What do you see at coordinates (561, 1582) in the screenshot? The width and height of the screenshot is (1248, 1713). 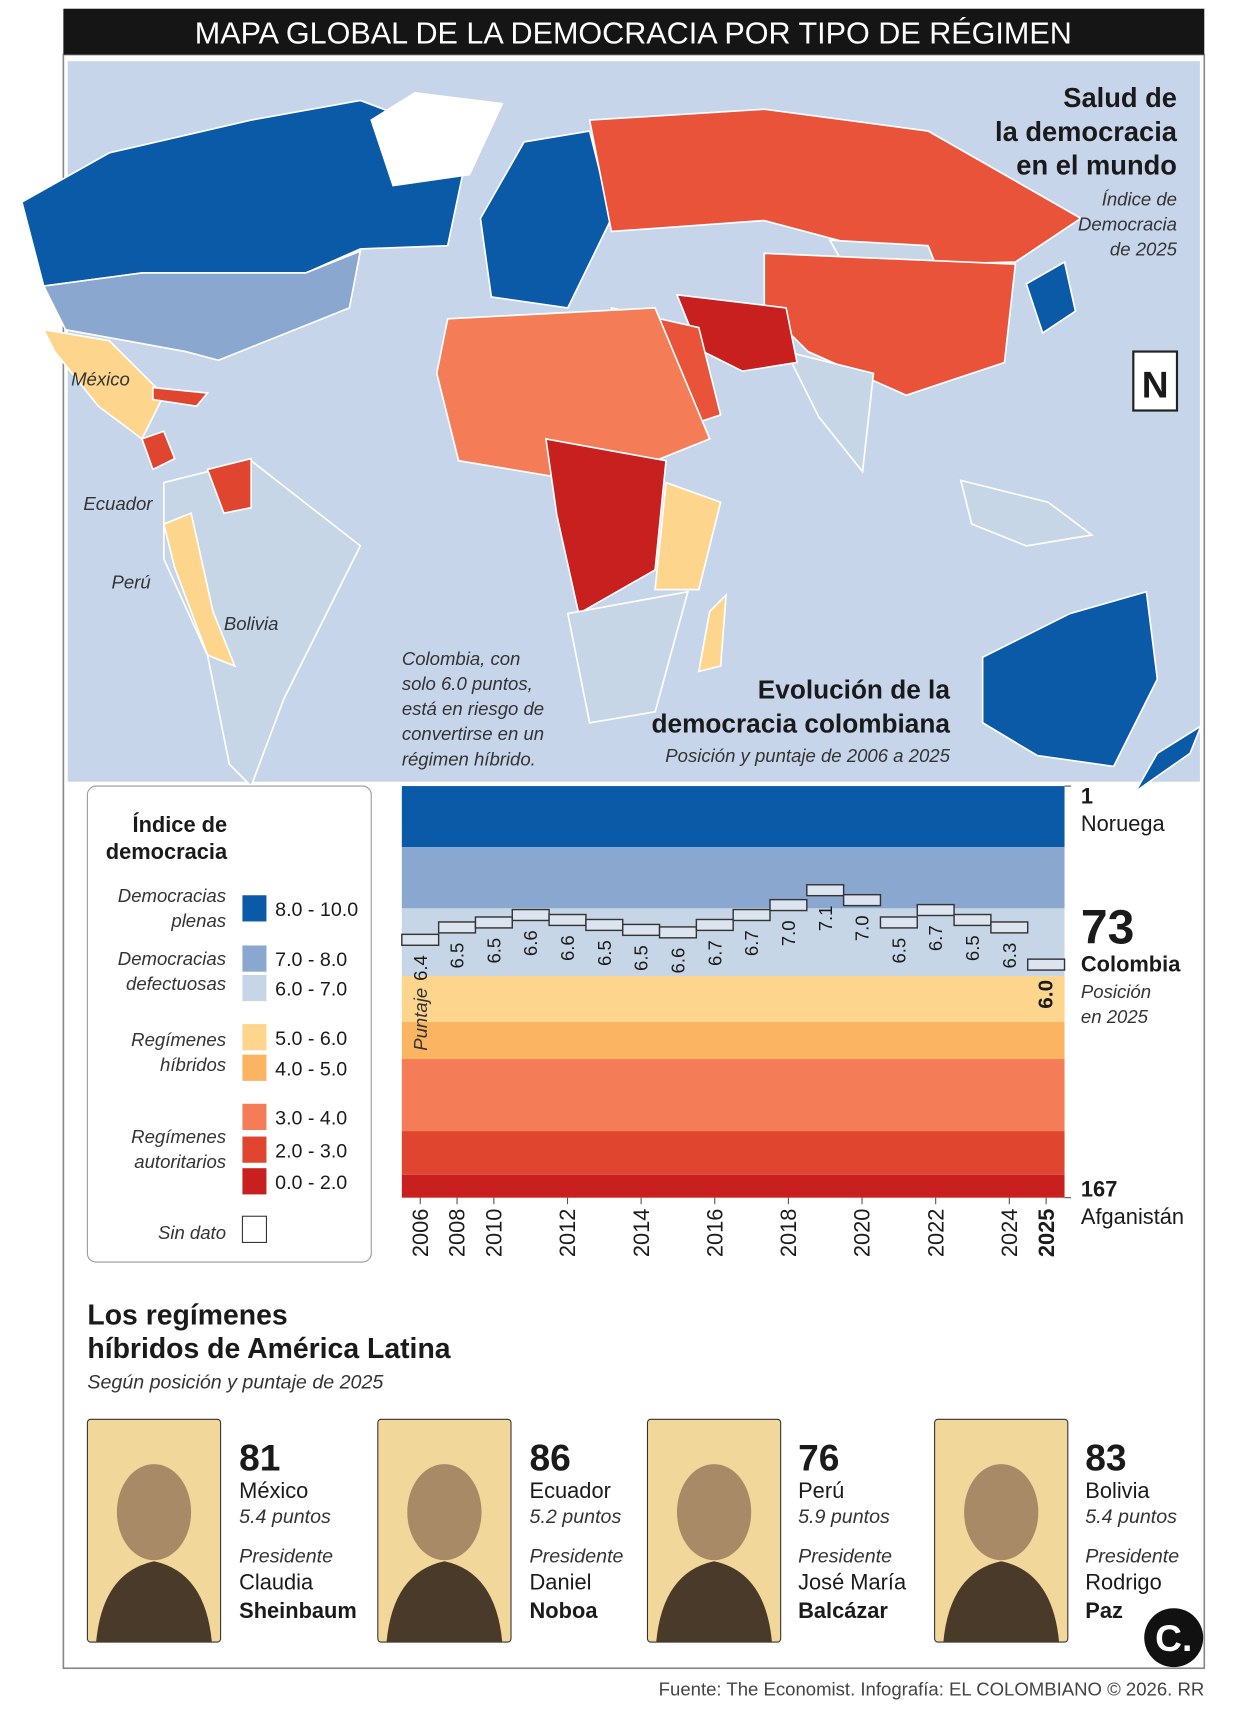 I see `first-name: Daniel` at bounding box center [561, 1582].